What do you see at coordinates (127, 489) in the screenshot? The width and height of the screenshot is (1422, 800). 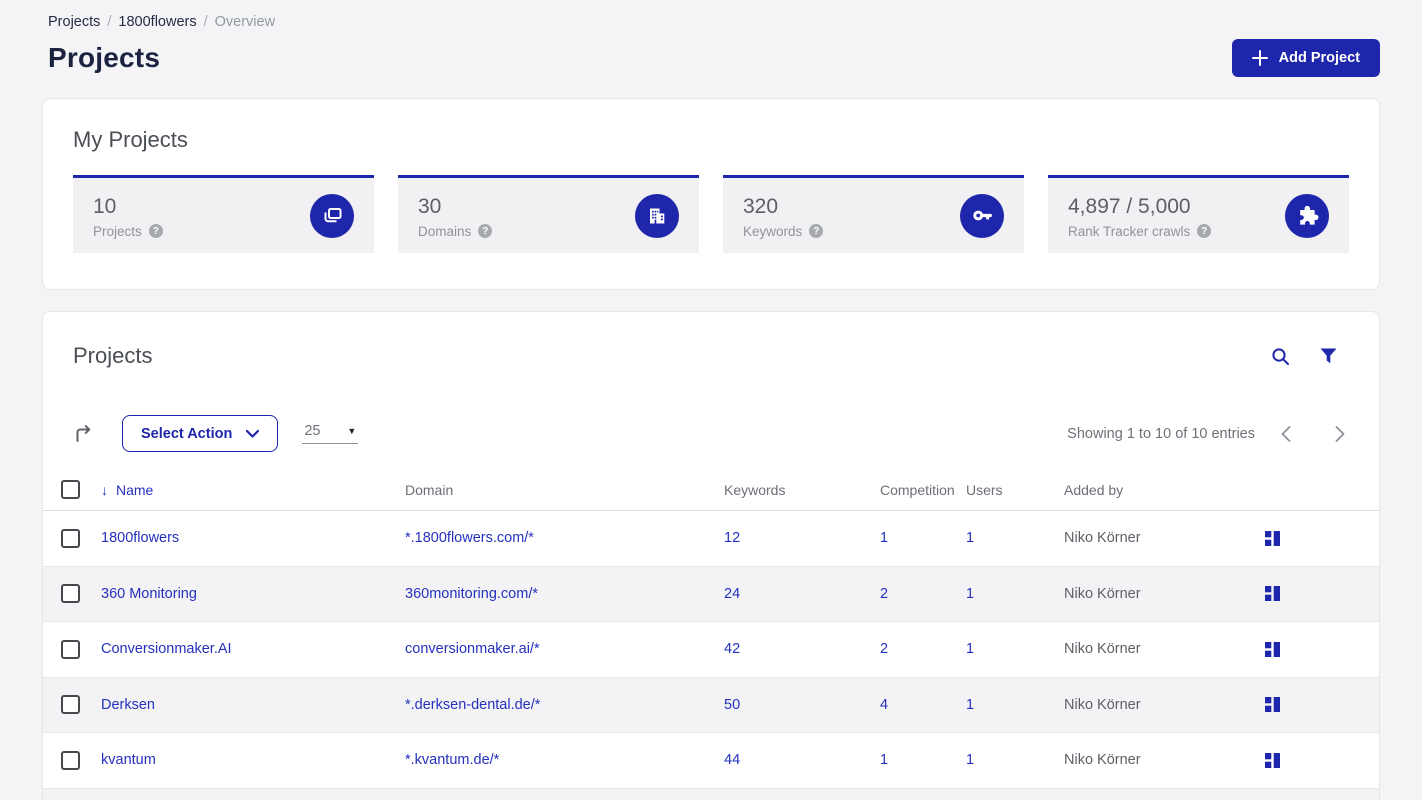 I see `column-header-name: ↓ Name` at bounding box center [127, 489].